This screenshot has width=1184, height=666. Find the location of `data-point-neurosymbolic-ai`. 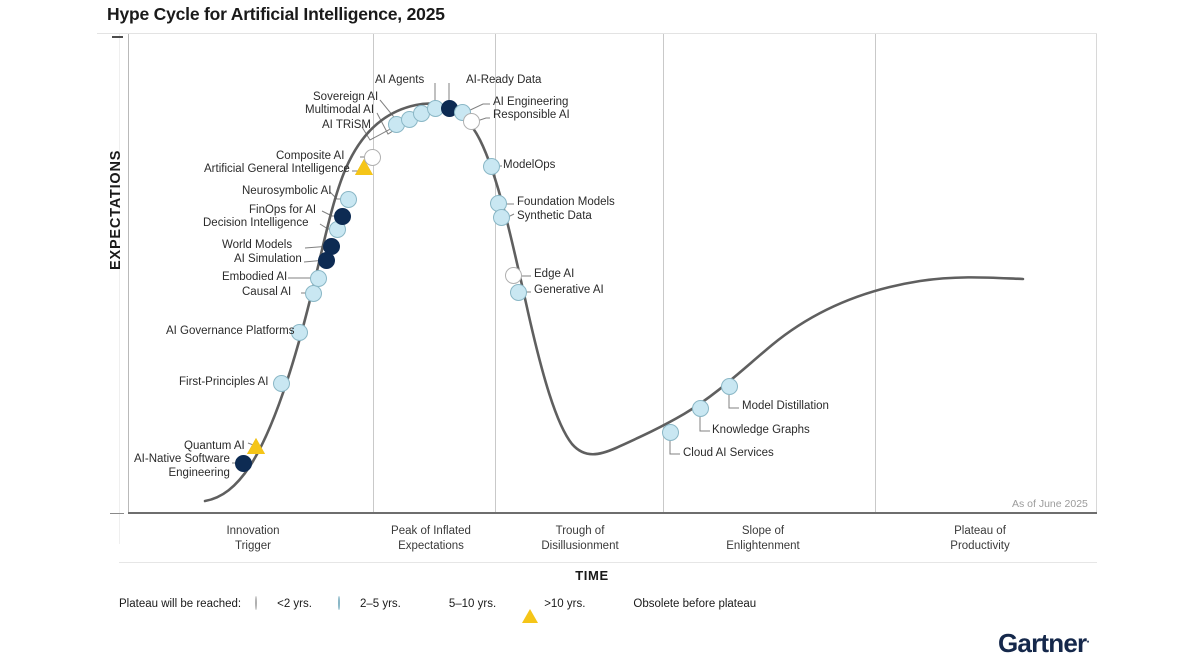

data-point-neurosymbolic-ai is located at coordinates (348, 199).